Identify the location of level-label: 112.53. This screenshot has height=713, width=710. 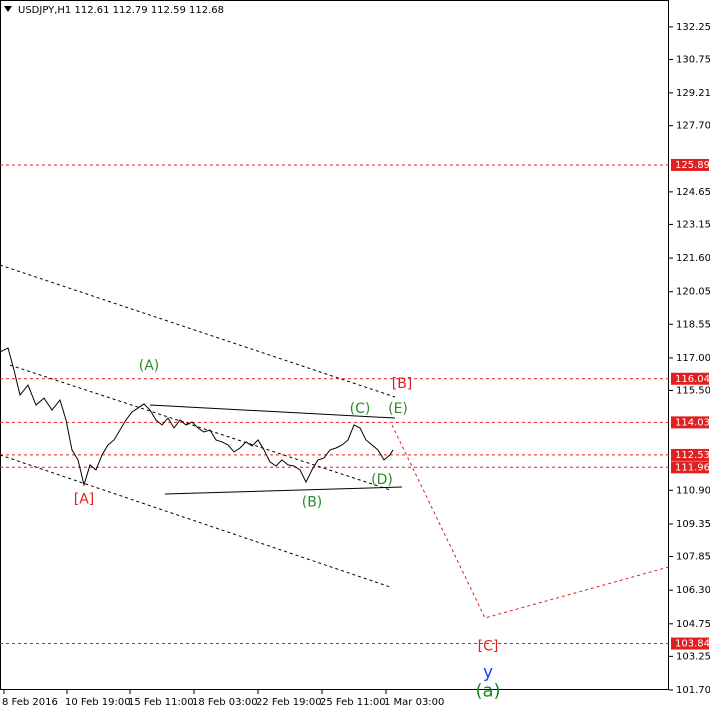
(692, 455).